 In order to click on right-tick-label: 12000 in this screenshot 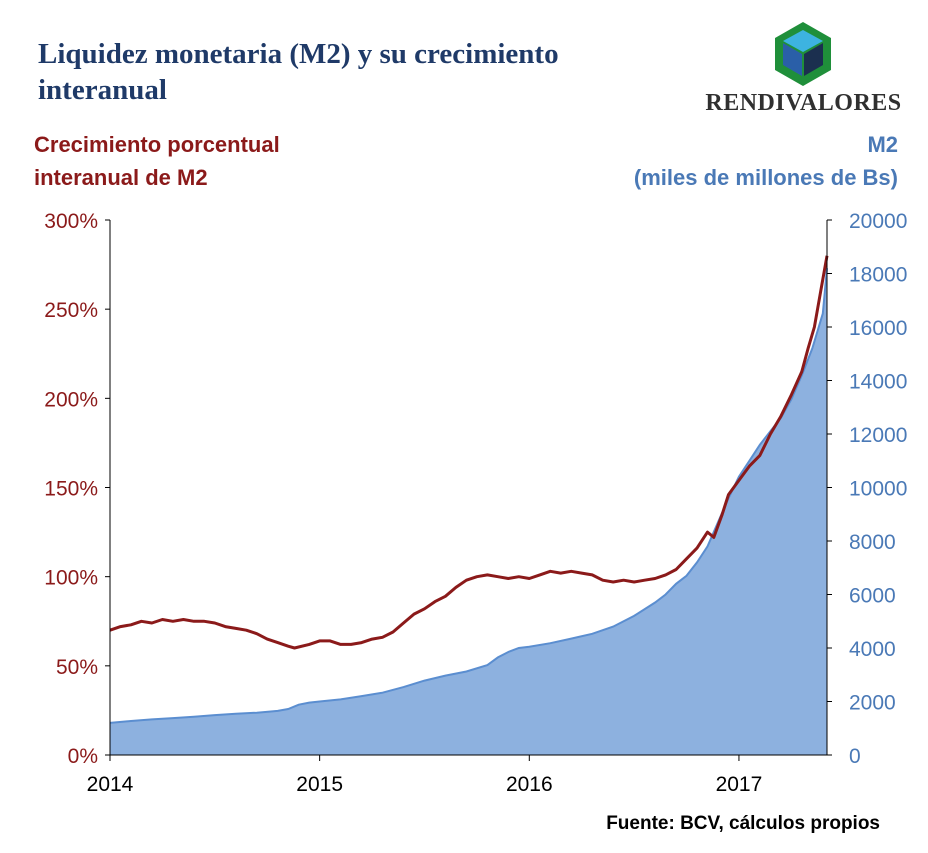, I will do `click(878, 435)`.